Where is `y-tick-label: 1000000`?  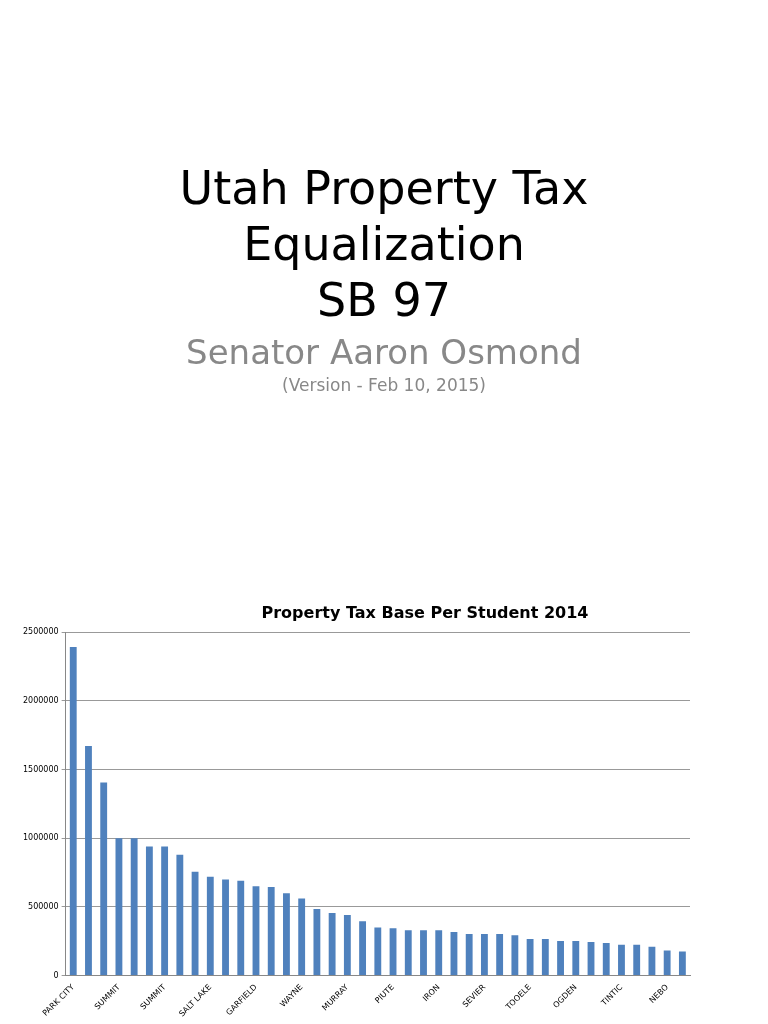 y-tick-label: 1000000 is located at coordinates (40, 838).